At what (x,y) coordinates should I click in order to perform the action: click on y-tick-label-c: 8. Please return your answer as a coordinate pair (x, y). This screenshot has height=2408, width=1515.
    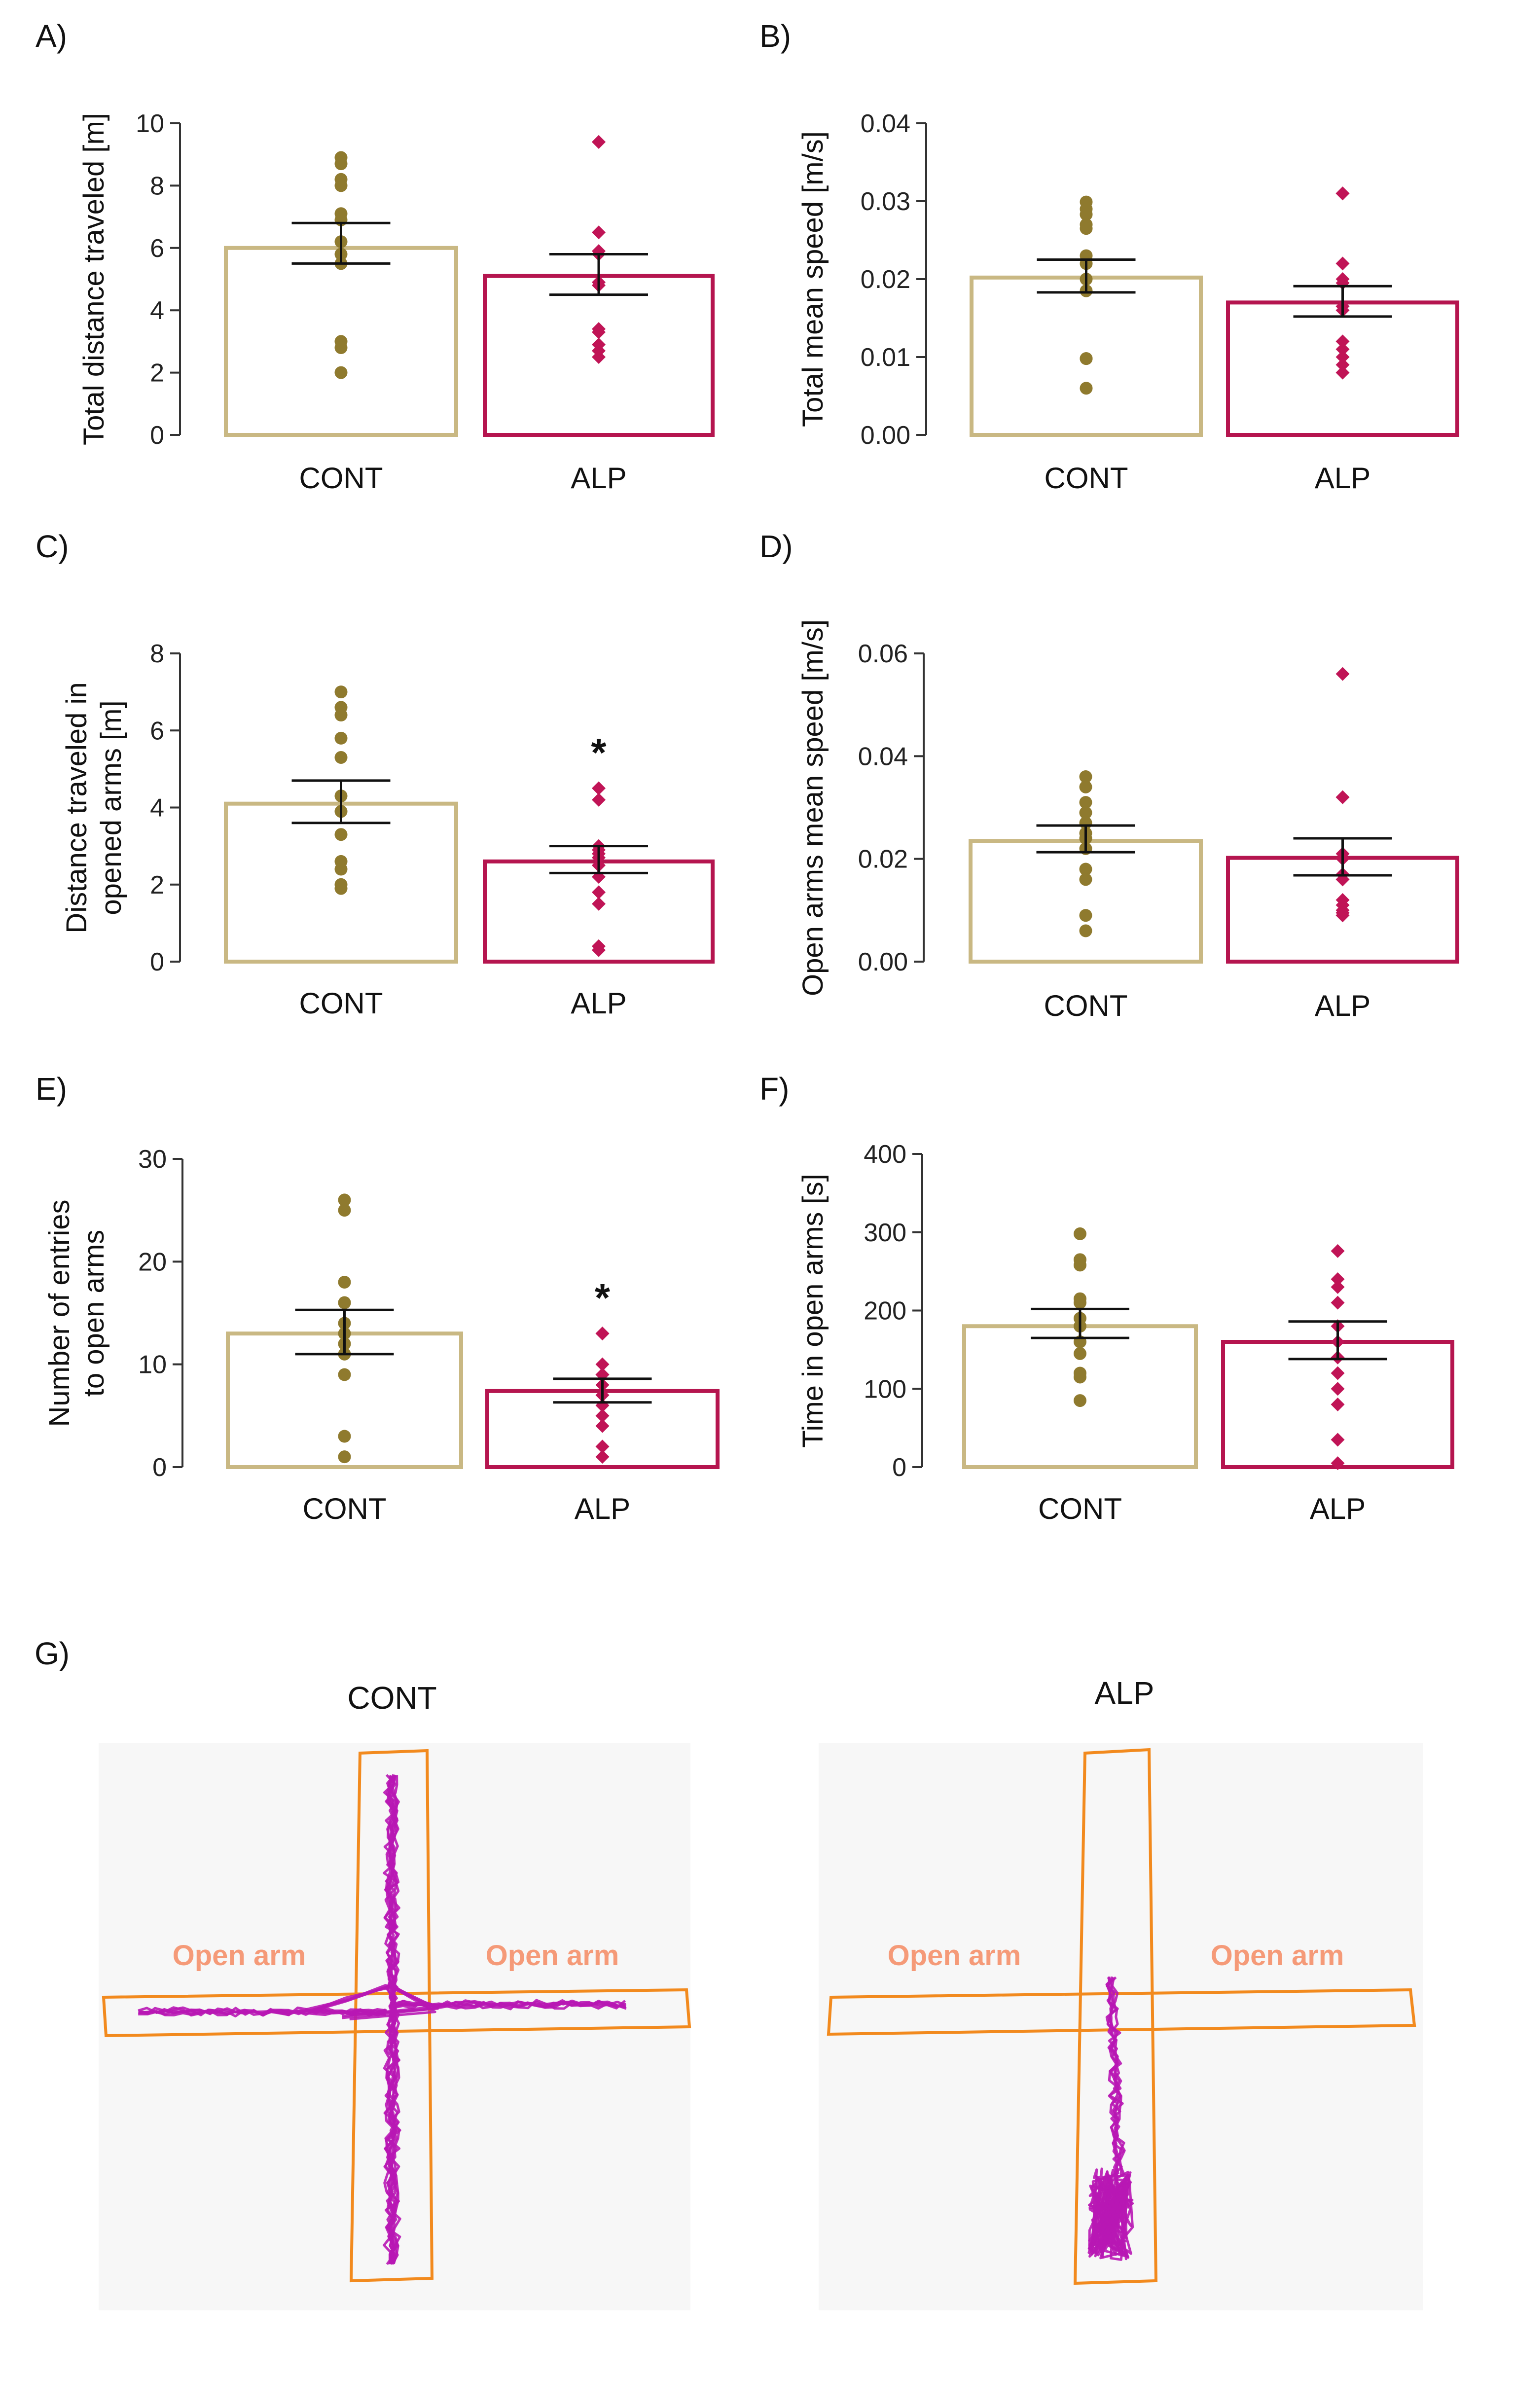
    Looking at the image, I should click on (157, 654).